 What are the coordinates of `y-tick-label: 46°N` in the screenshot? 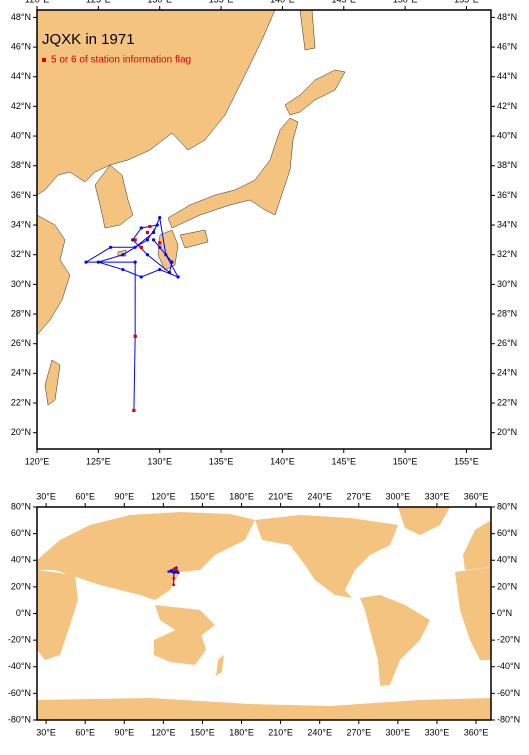 It's located at (21, 46).